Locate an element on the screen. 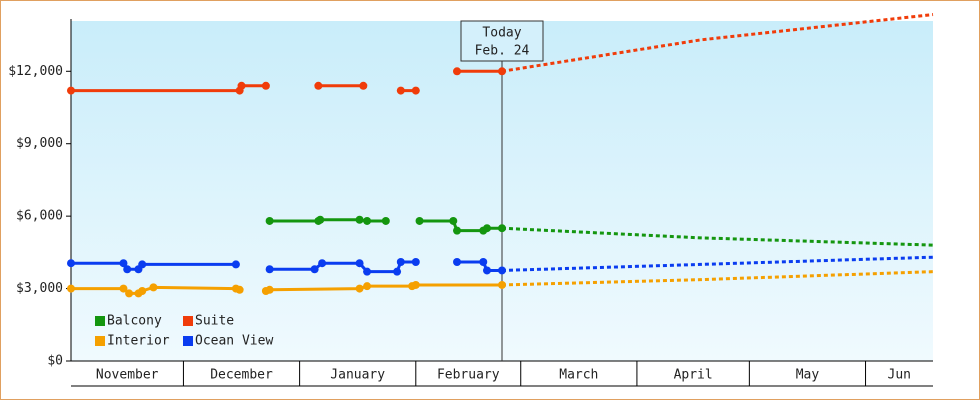 This screenshot has width=980, height=400. x-tick-label: March is located at coordinates (578, 375).